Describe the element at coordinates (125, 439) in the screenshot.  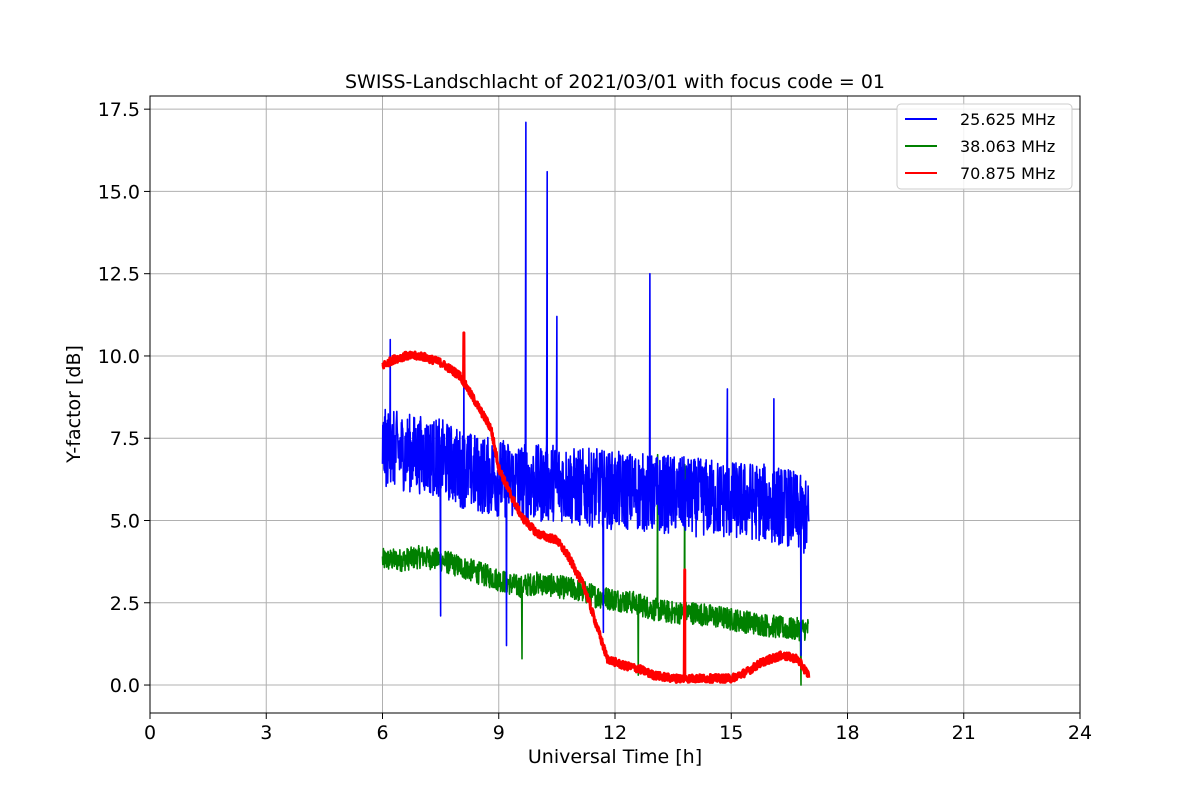
I see `y-tick-label: 7.5` at that location.